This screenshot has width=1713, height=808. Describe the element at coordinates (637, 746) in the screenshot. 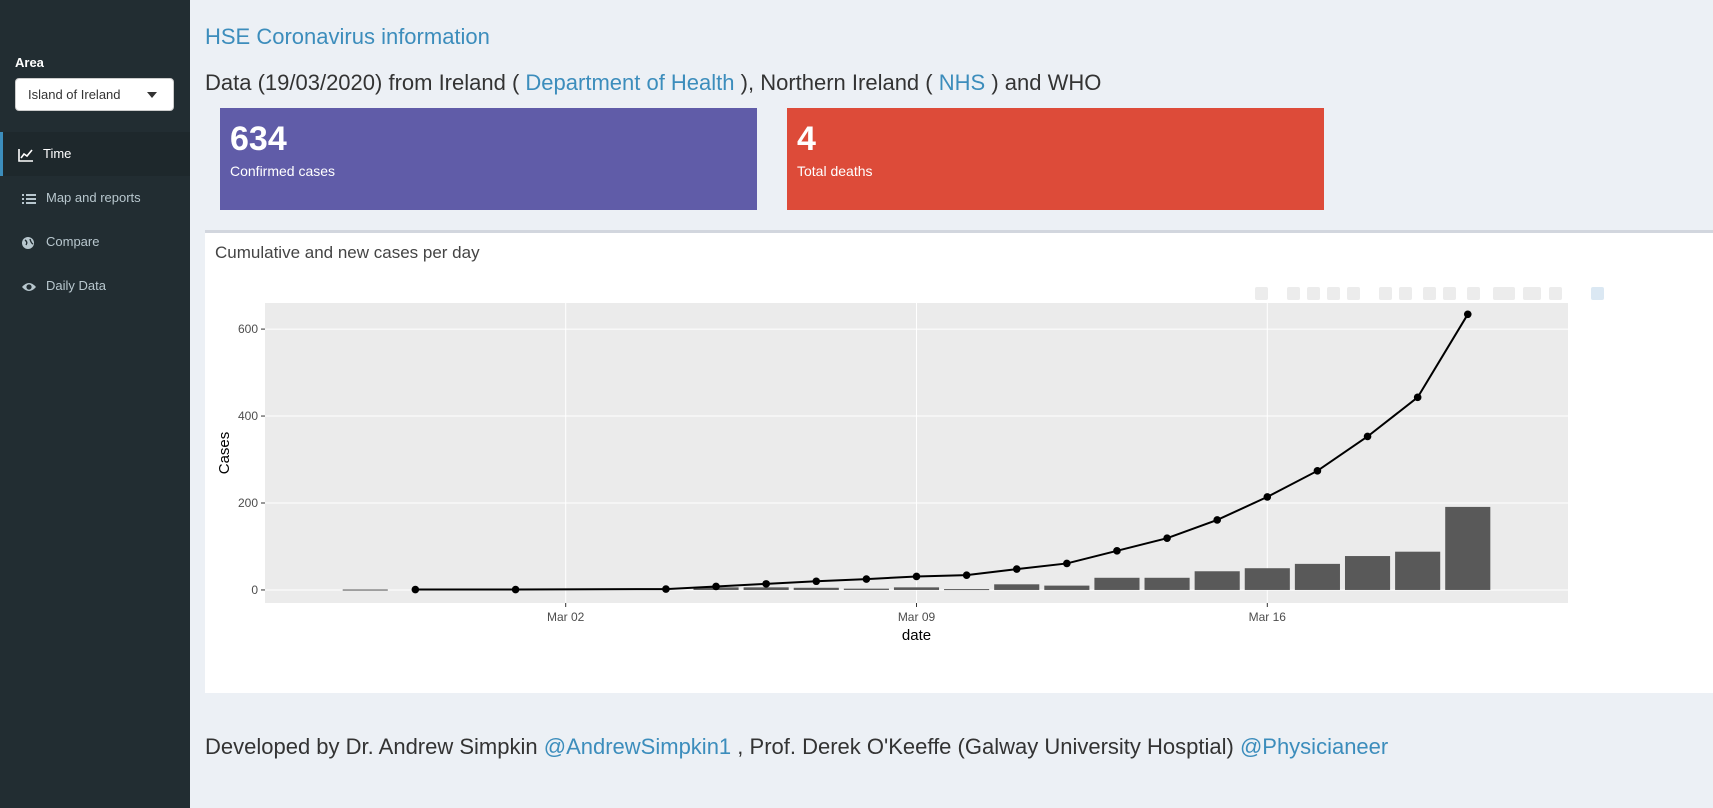

I see `andrew-simpkin-twitter-link: @AndrewSimpkin1` at that location.